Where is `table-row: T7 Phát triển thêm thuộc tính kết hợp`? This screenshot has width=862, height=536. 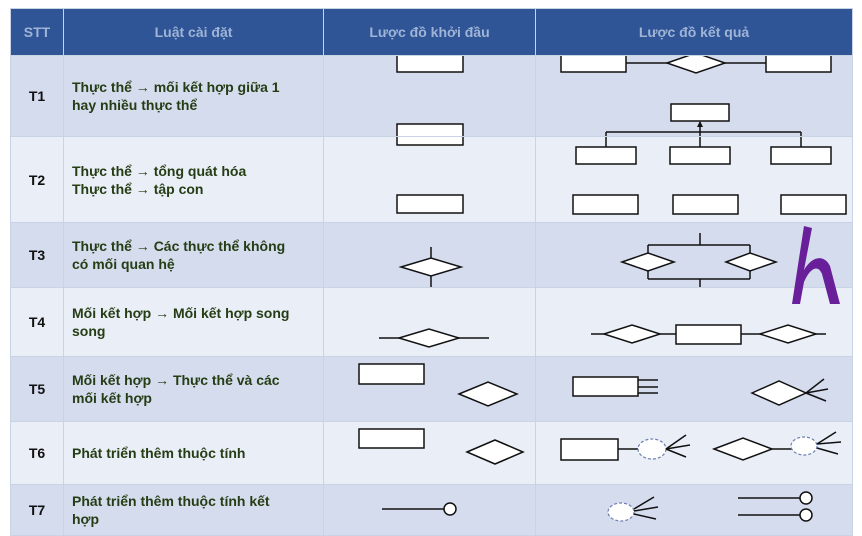 table-row: T7 Phát triển thêm thuộc tính kết hợp is located at coordinates (431, 510).